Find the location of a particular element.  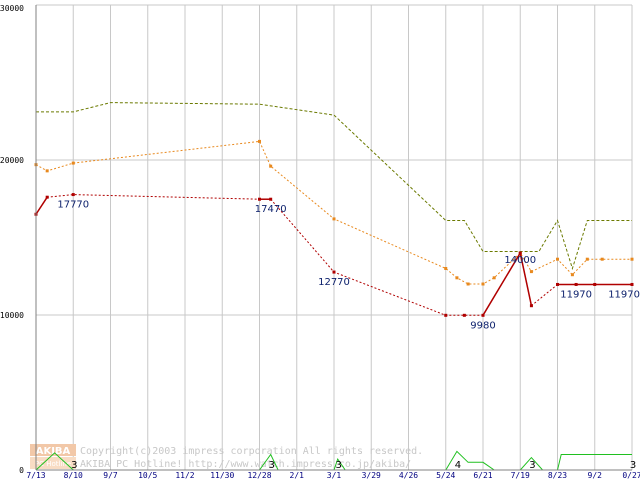

logo-bottom-text: PC Hotline is located at coordinates (53, 464).